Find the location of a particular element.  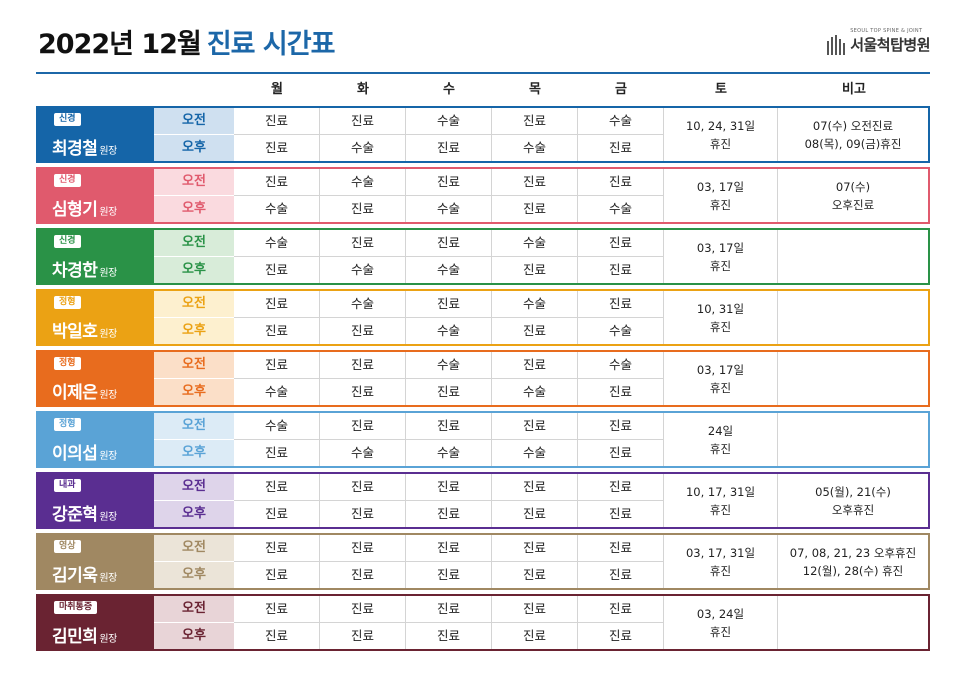

saturday-cell: 03, 17일 휴진 is located at coordinates (721, 256).